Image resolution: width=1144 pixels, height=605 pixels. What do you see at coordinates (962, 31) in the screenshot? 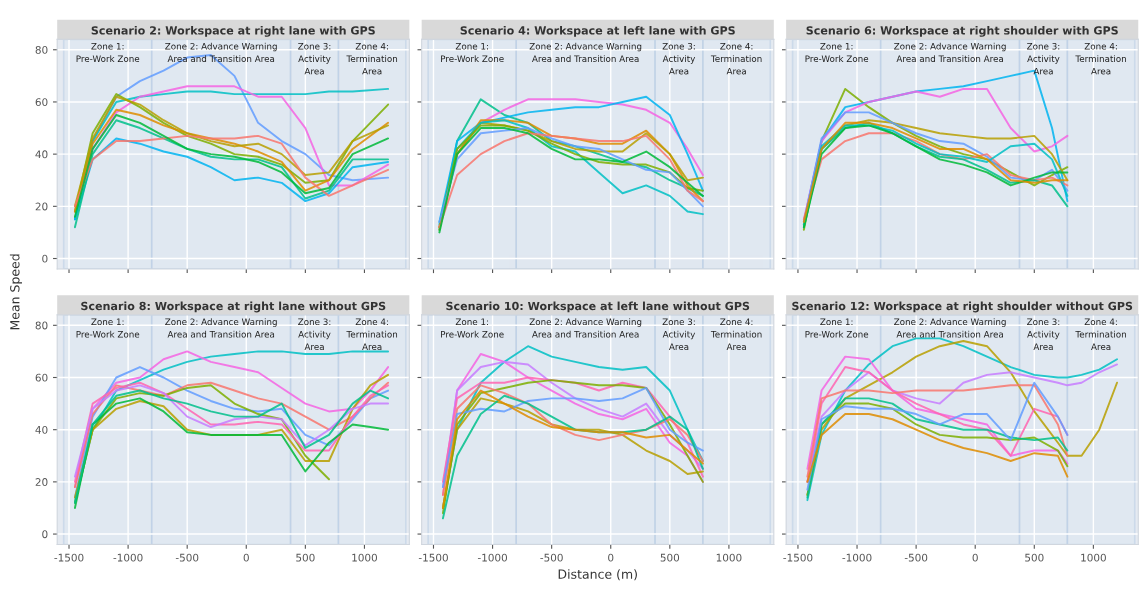
I see `chart-title: Scenario 6: Workspace at right shoulder with GPS` at bounding box center [962, 31].